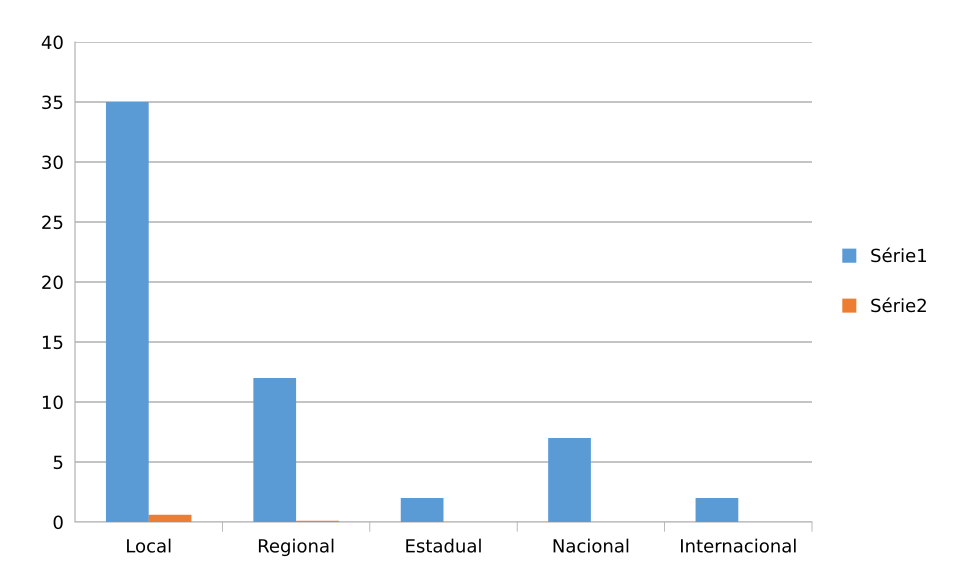  Describe the element at coordinates (443, 545) in the screenshot. I see `x-tick-label: Estadual` at that location.